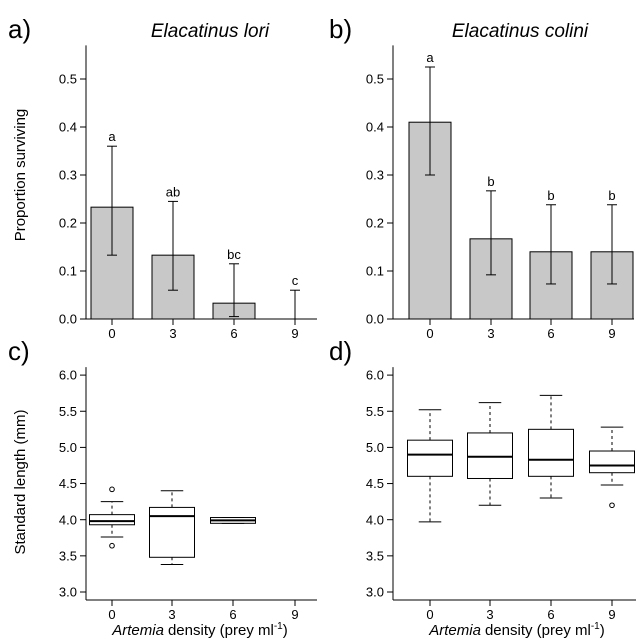 Image resolution: width=641 pixels, height=640 pixels. What do you see at coordinates (19, 29) in the screenshot?
I see `panel-label: a)` at bounding box center [19, 29].